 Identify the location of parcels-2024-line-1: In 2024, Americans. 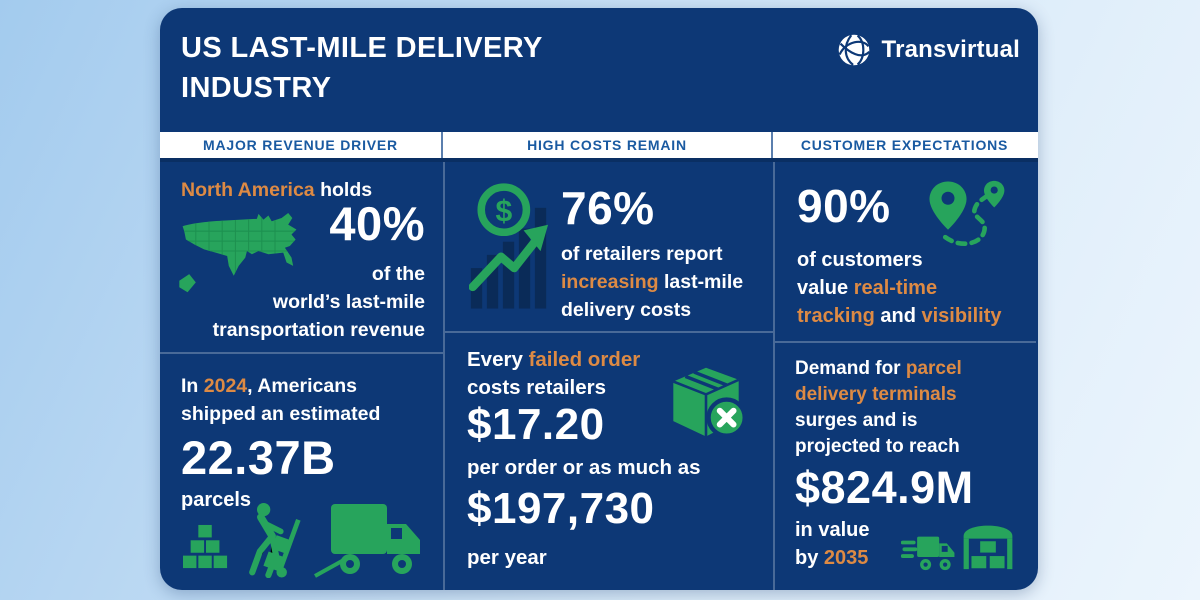
(269, 386).